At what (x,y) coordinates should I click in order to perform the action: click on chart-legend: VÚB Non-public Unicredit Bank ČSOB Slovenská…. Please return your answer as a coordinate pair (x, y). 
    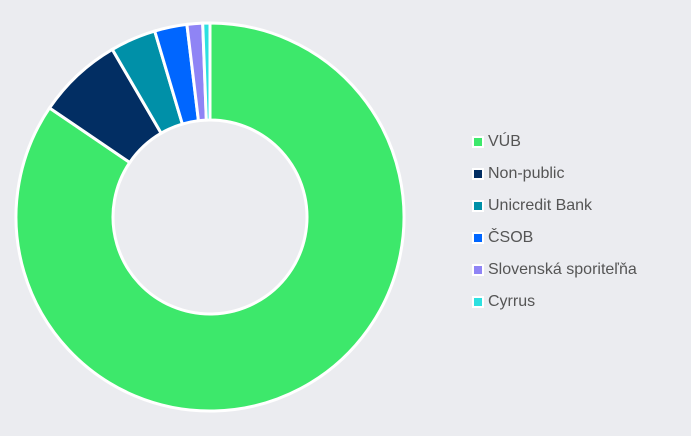
    Looking at the image, I should click on (554, 222).